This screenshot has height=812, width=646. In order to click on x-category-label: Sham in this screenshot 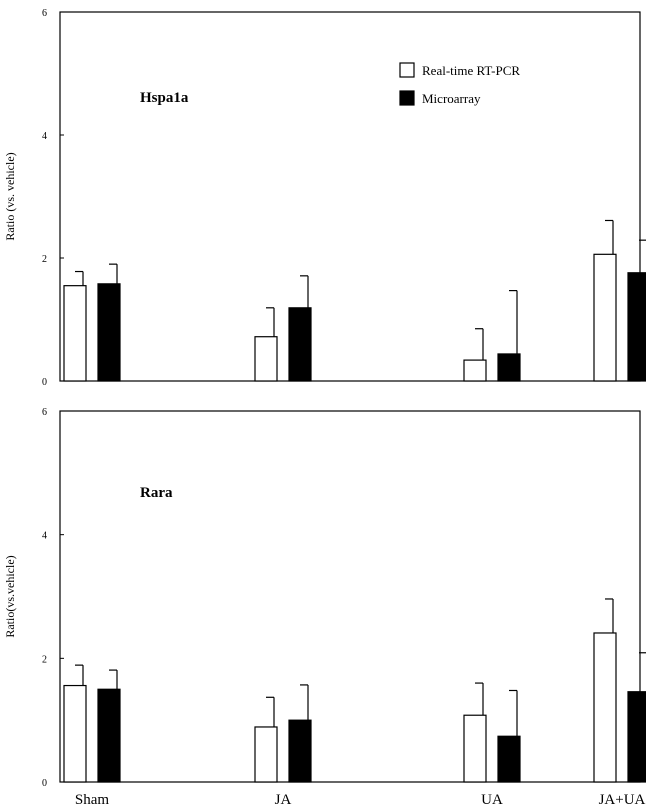, I will do `click(92, 800)`.